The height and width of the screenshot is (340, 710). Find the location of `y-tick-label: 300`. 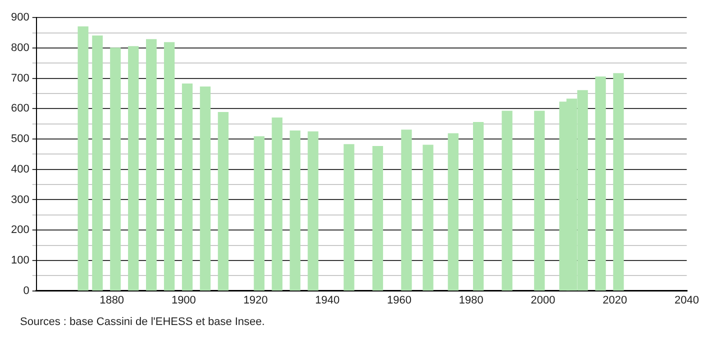

y-tick-label: 300 is located at coordinates (20, 200).